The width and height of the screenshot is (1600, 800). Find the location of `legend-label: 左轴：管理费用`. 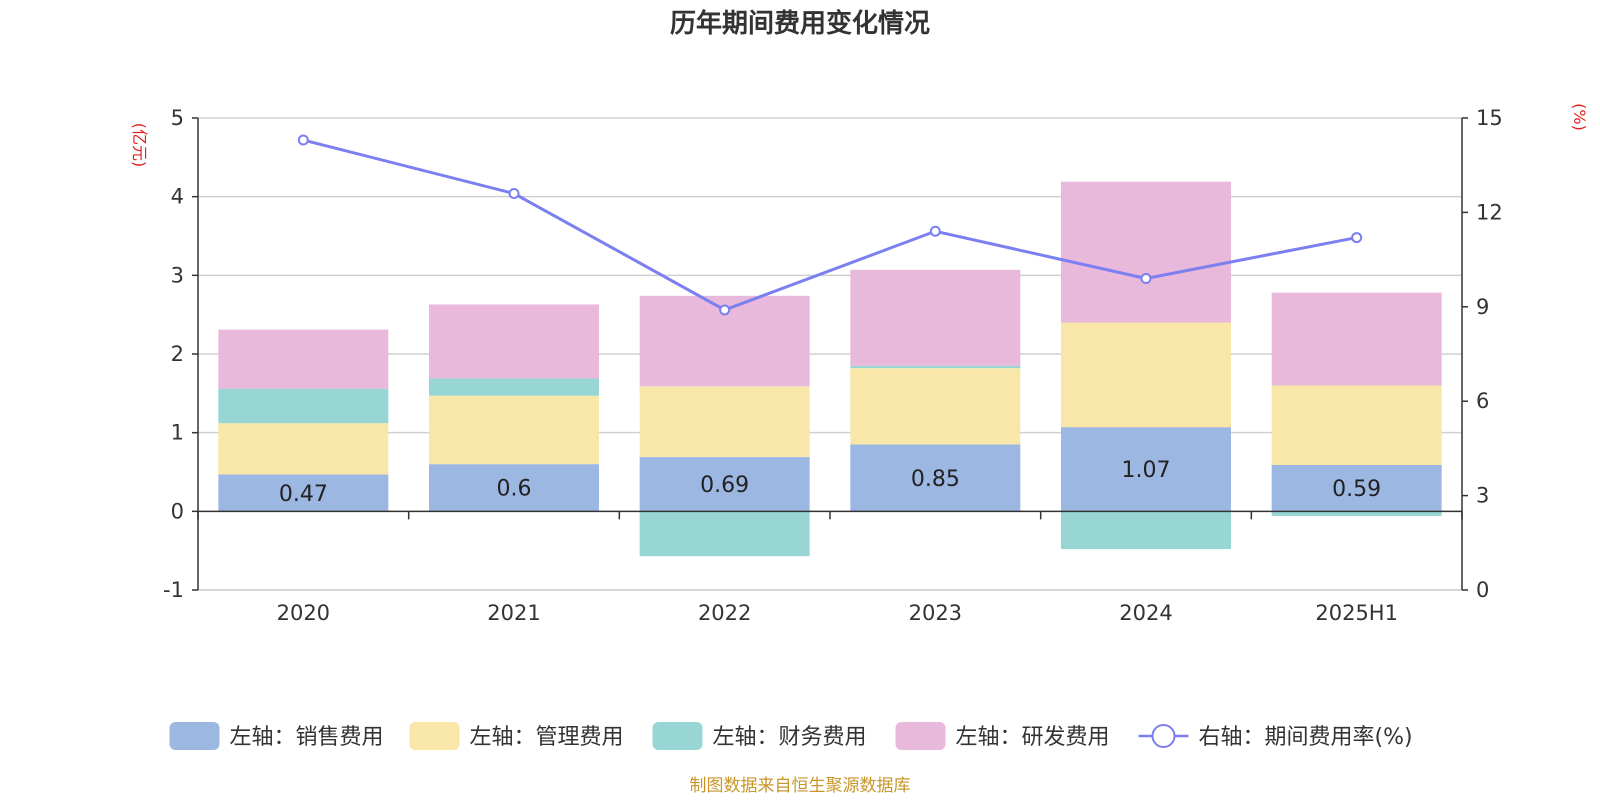

legend-label: 左轴：管理费用 is located at coordinates (547, 737).